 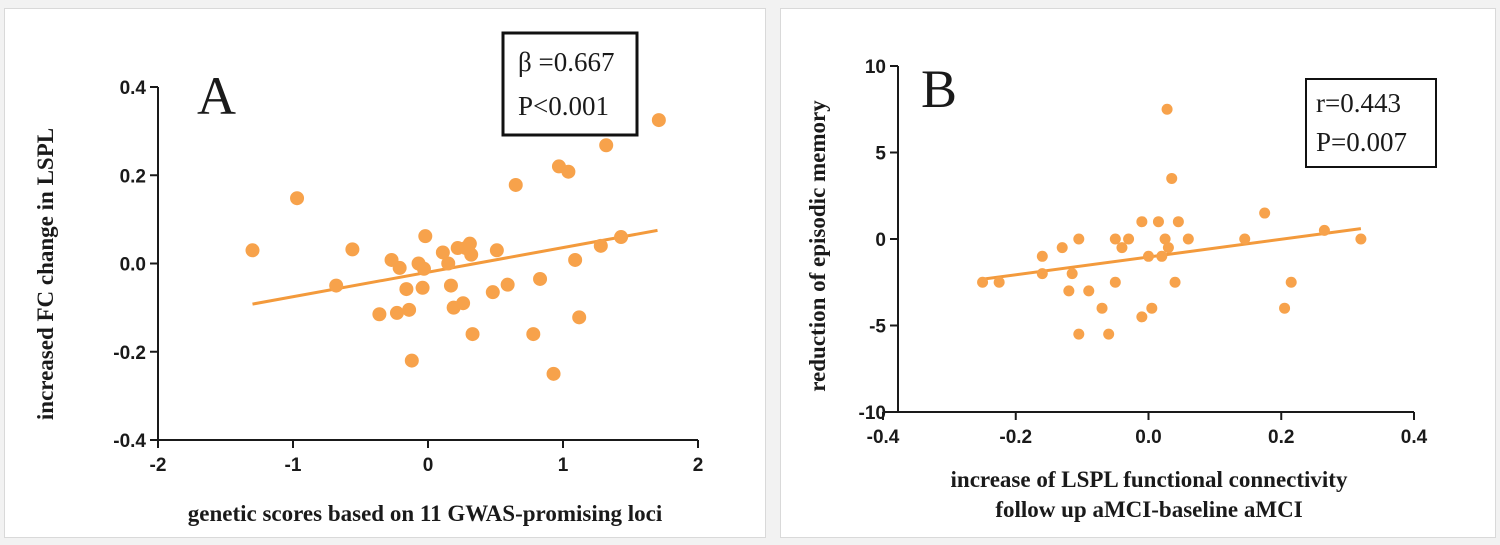 I want to click on x-tick-label-b: 0.2, so click(x=1281, y=437).